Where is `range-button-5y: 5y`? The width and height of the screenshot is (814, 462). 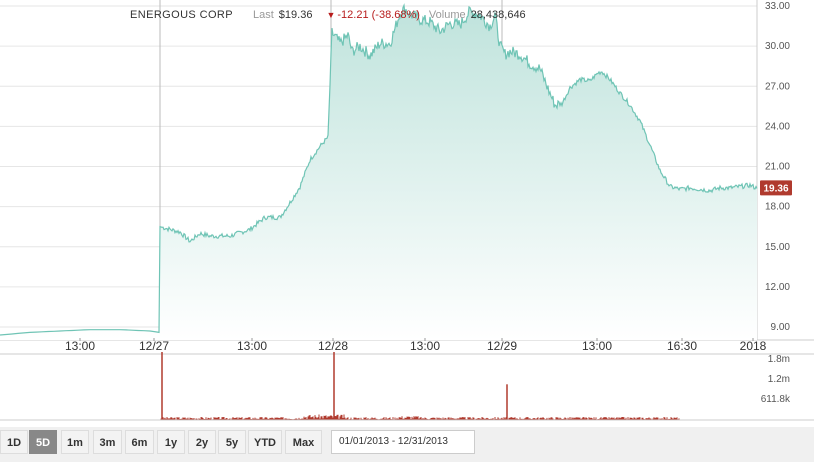
range-button-5y: 5y is located at coordinates (232, 442).